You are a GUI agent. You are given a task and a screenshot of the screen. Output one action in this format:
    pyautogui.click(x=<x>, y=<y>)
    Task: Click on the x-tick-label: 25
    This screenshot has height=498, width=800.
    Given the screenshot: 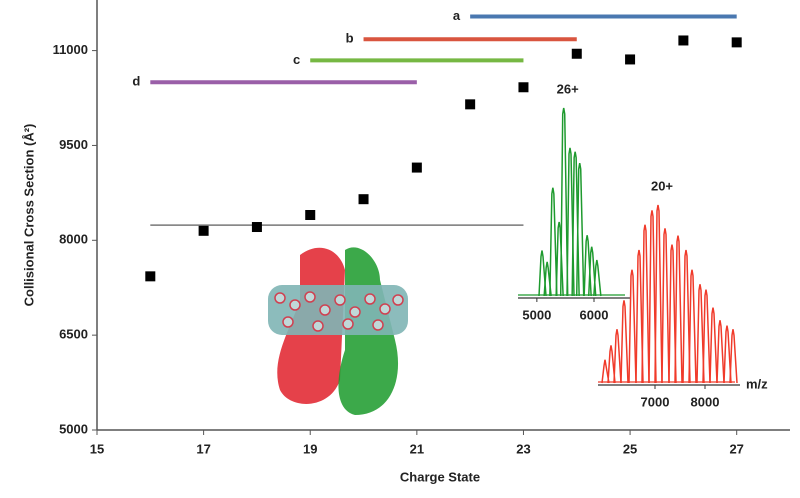 What is the action you would take?
    pyautogui.click(x=630, y=448)
    